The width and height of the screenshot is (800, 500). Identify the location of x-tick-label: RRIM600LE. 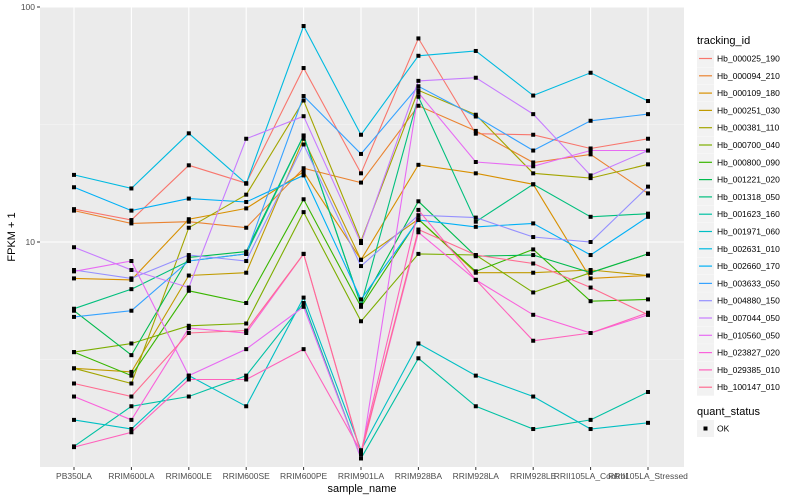
(189, 476).